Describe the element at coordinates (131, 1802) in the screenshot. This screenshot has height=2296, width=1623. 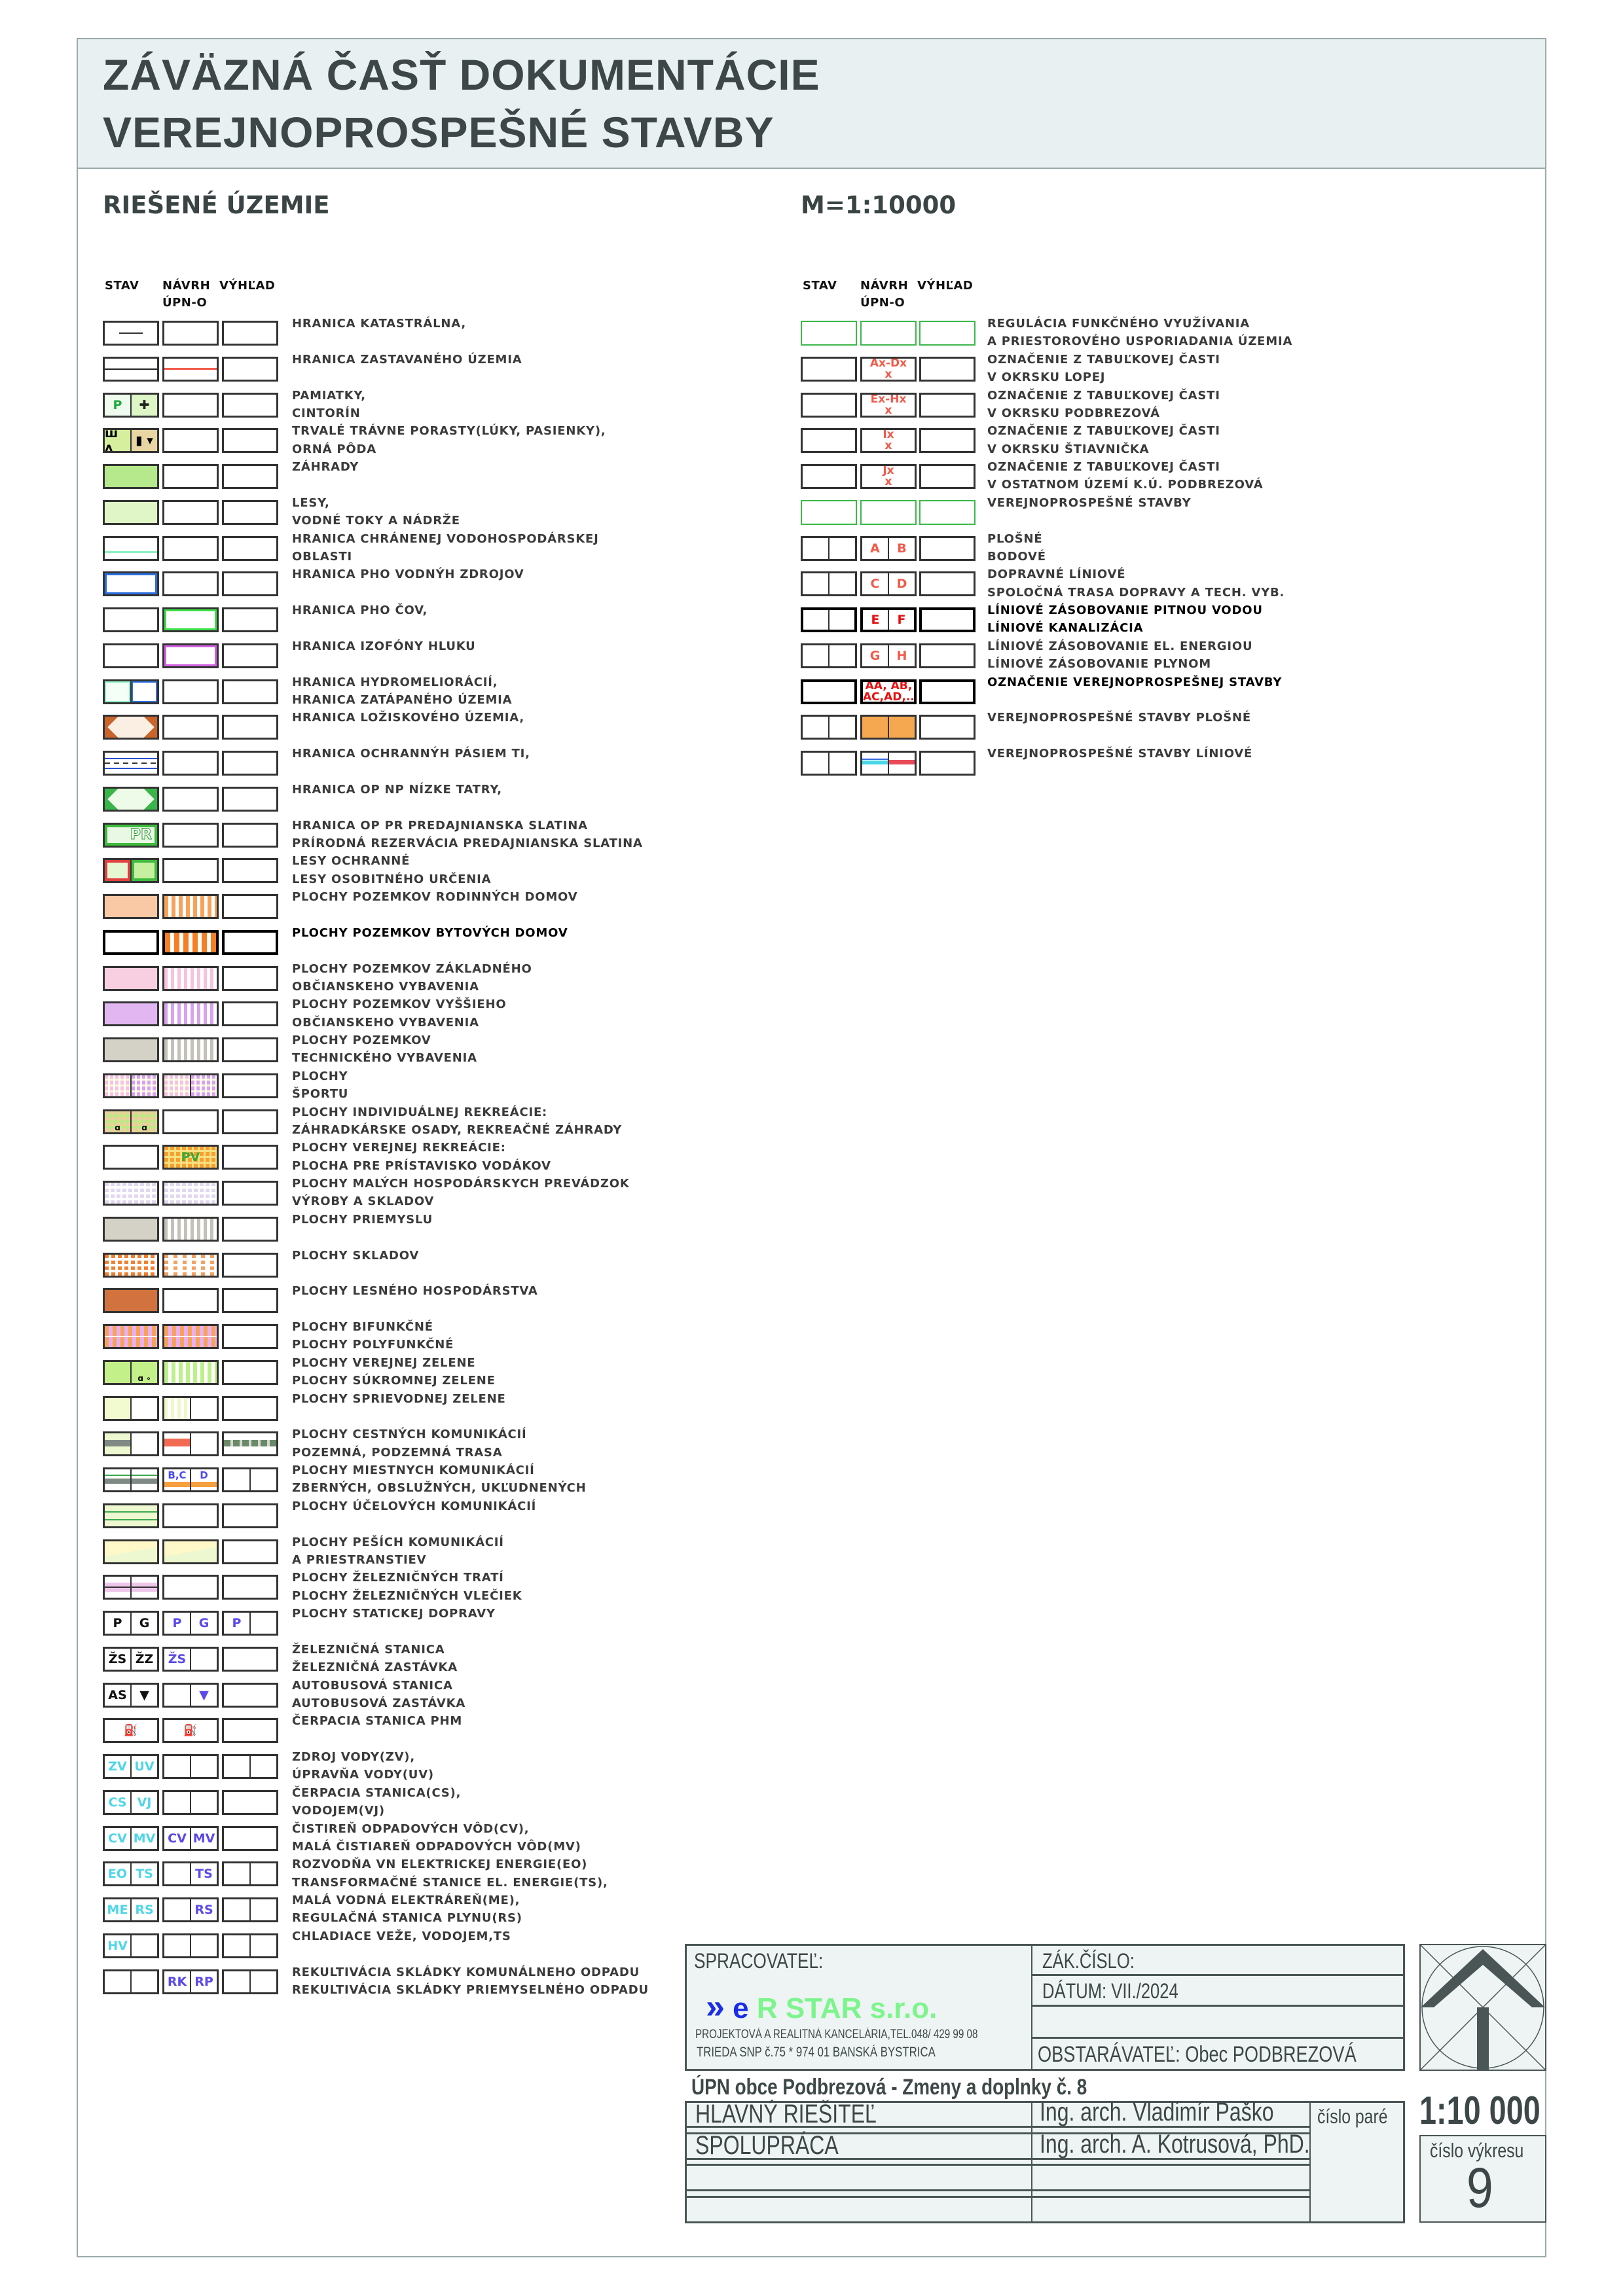
I see `legend-swatch-stav: CS VJ` at that location.